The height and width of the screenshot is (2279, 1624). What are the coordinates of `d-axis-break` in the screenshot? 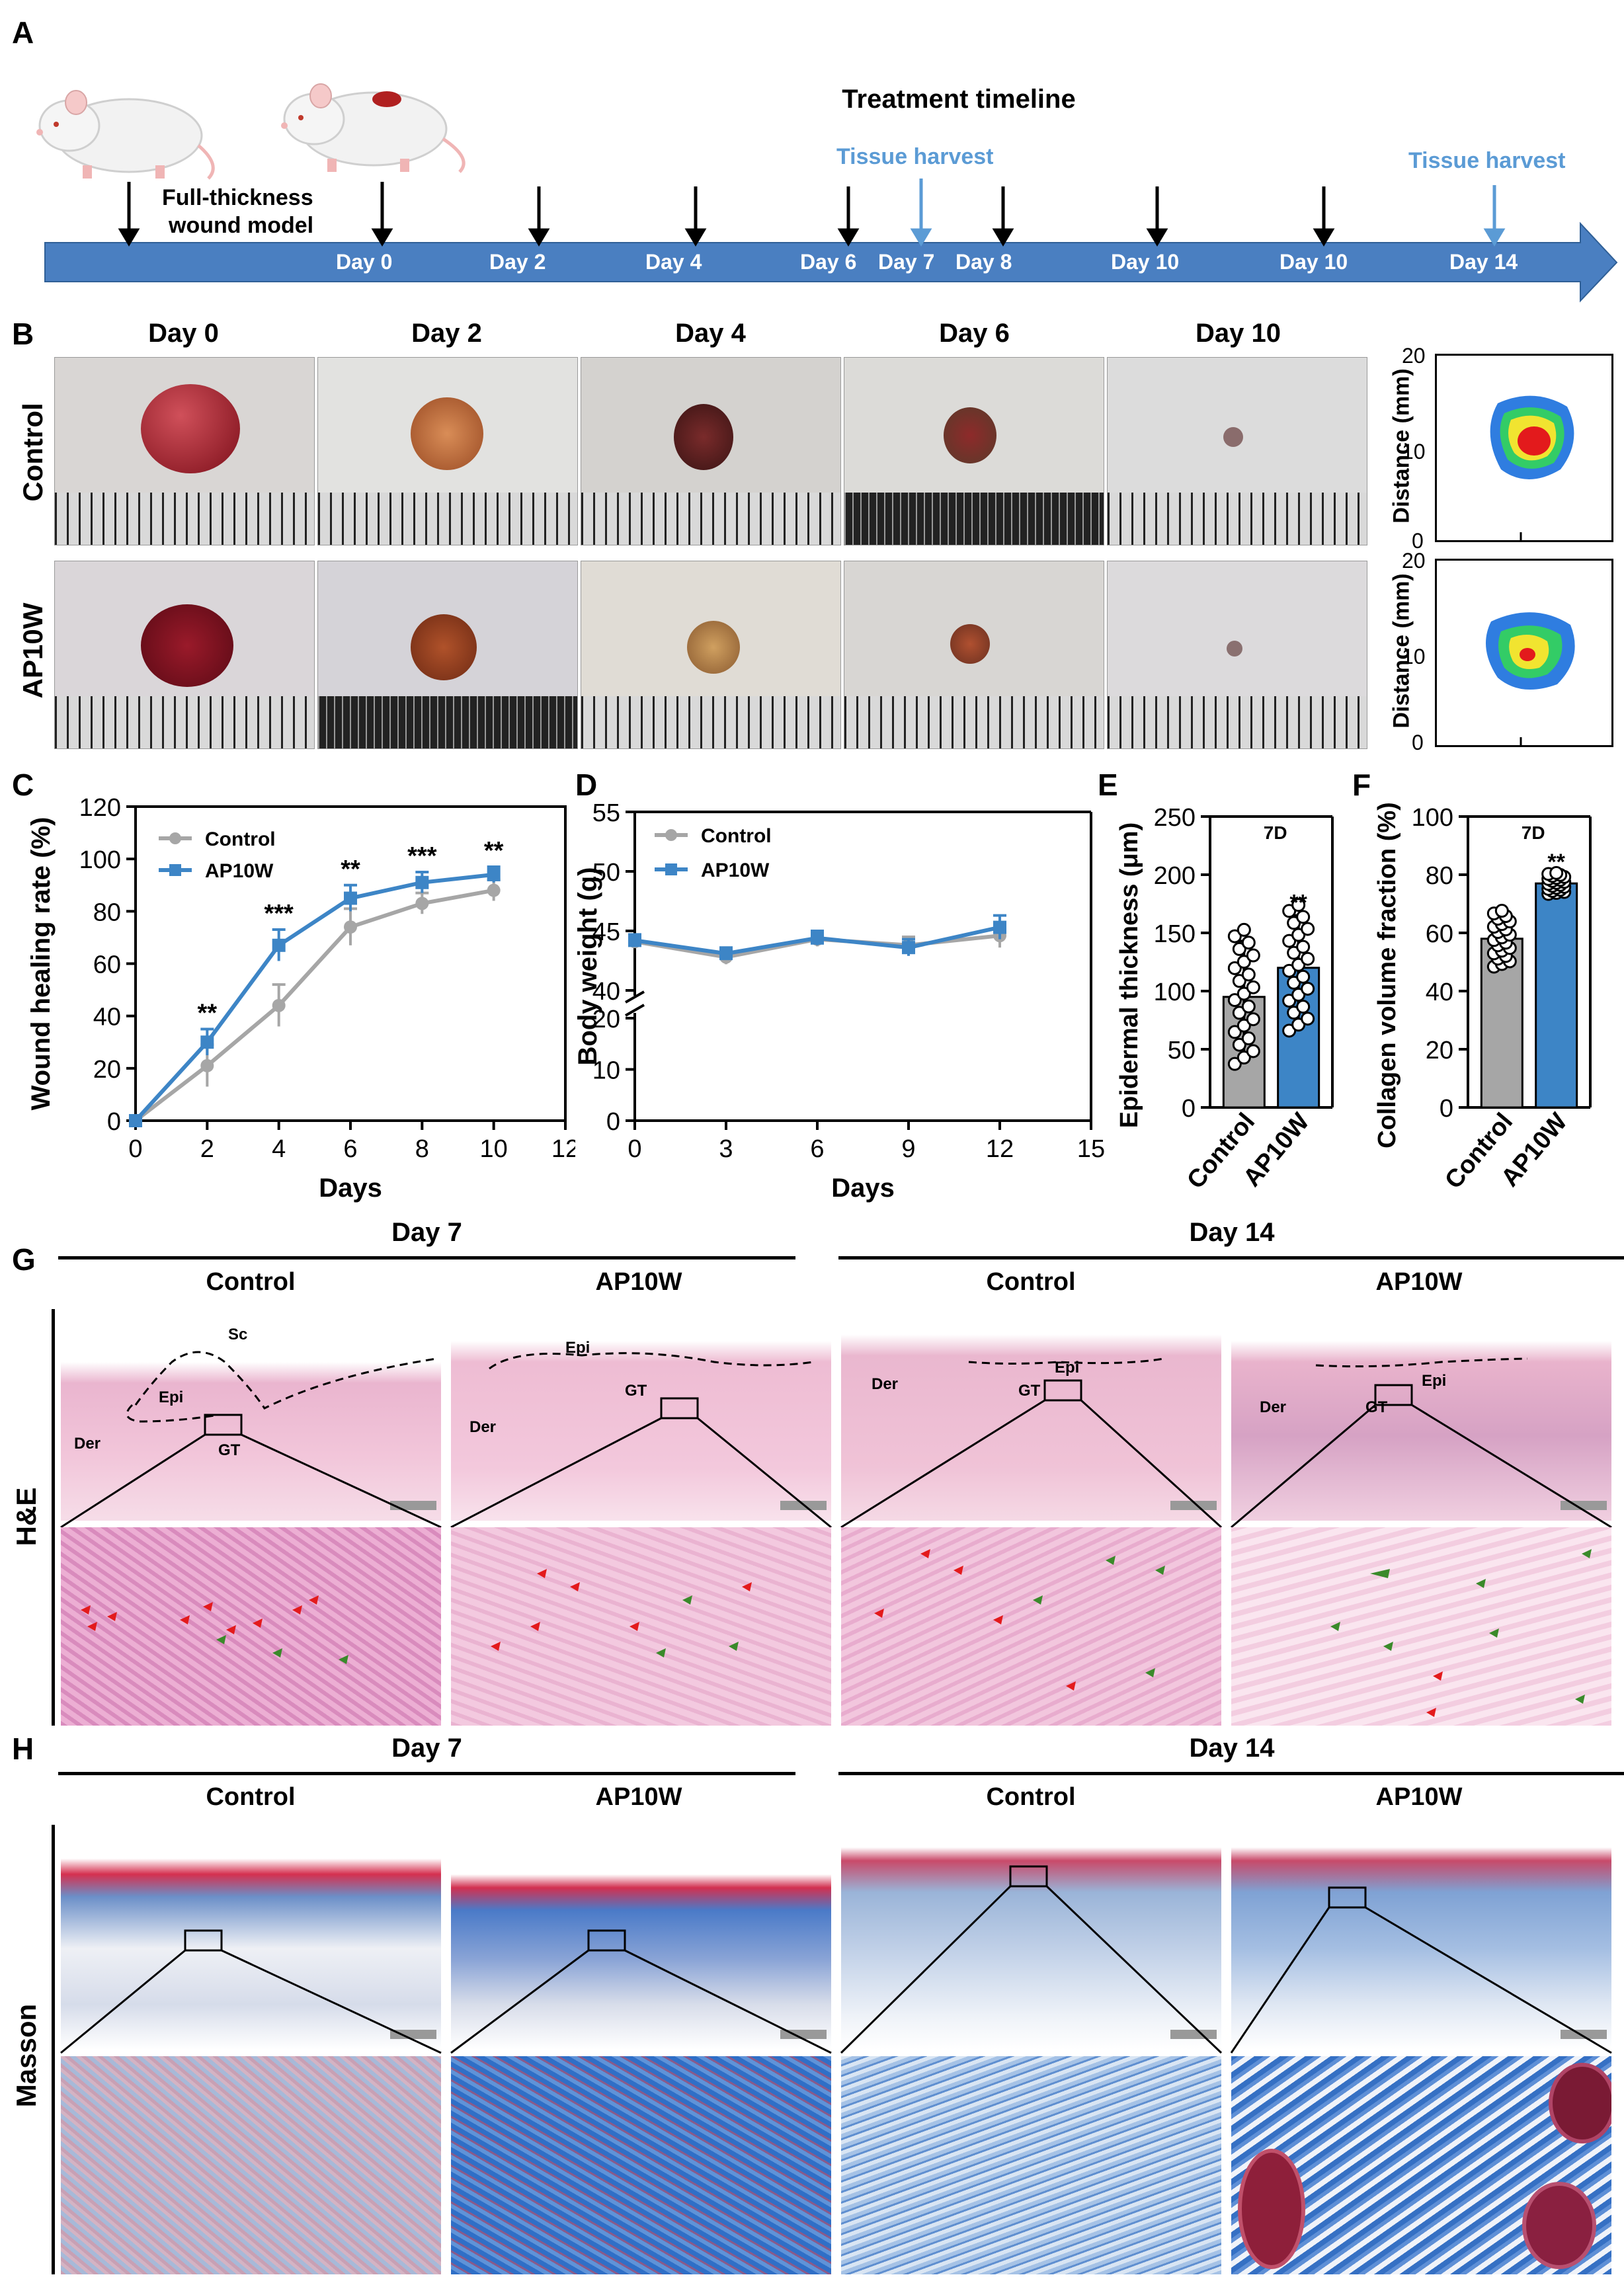 It's located at (635, 997).